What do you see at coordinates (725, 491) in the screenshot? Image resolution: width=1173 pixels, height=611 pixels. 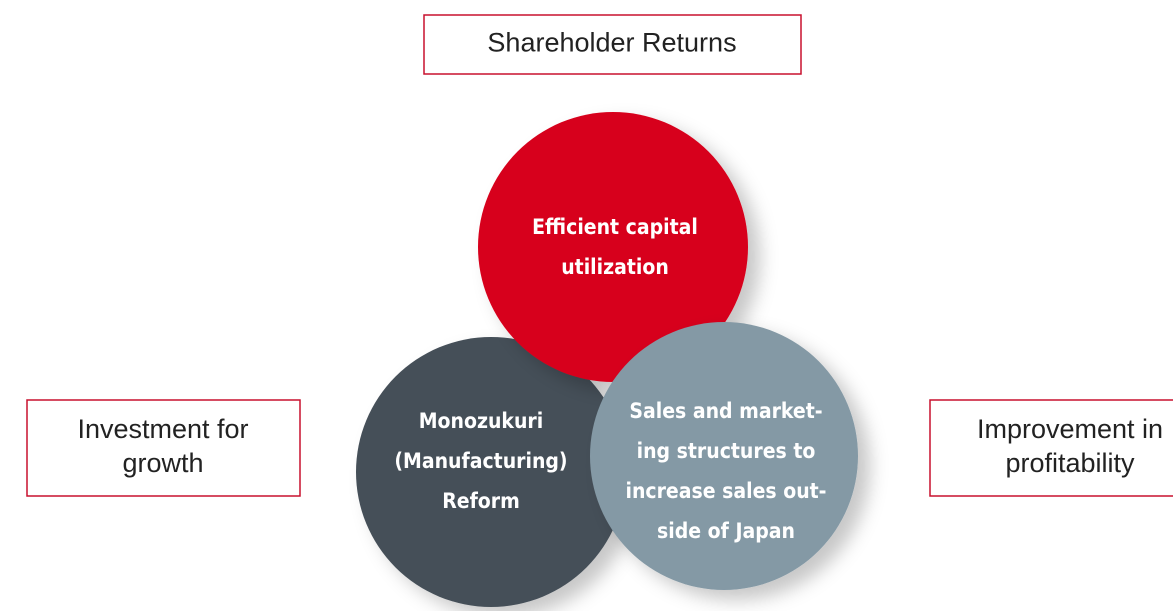 I see `circle-label: increase sales out-` at bounding box center [725, 491].